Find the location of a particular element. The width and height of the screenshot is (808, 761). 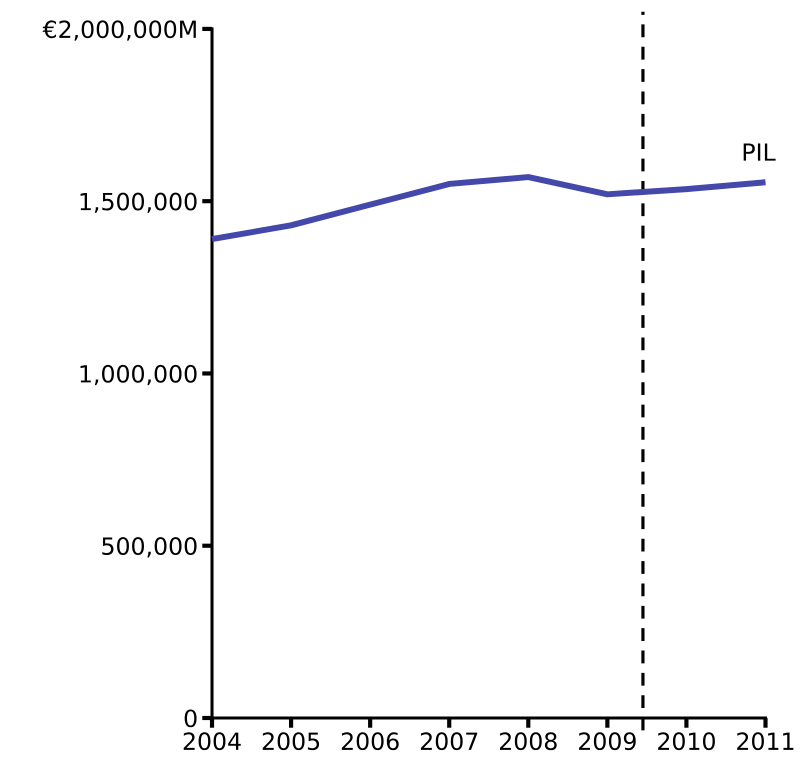

x-tick-label: 2011 is located at coordinates (765, 741).